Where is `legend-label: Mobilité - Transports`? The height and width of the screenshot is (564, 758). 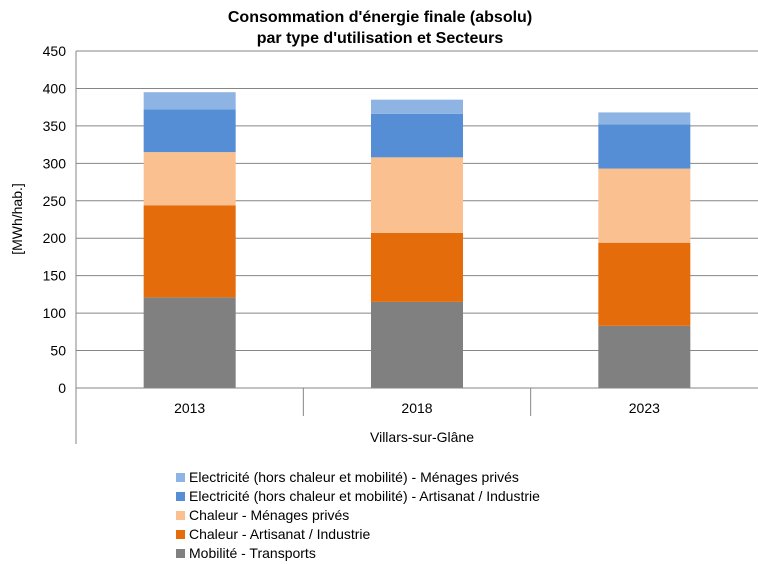
legend-label: Mobilité - Transports is located at coordinates (252, 553).